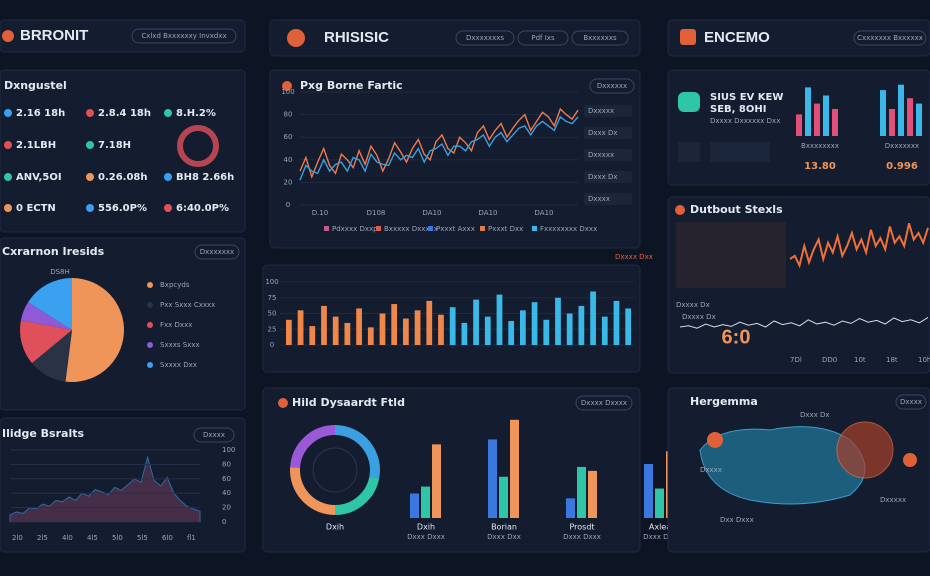 Image resolution: width=930 pixels, height=576 pixels. What do you see at coordinates (699, 317) in the screenshot?
I see `label: Dxxxx Dx` at bounding box center [699, 317].